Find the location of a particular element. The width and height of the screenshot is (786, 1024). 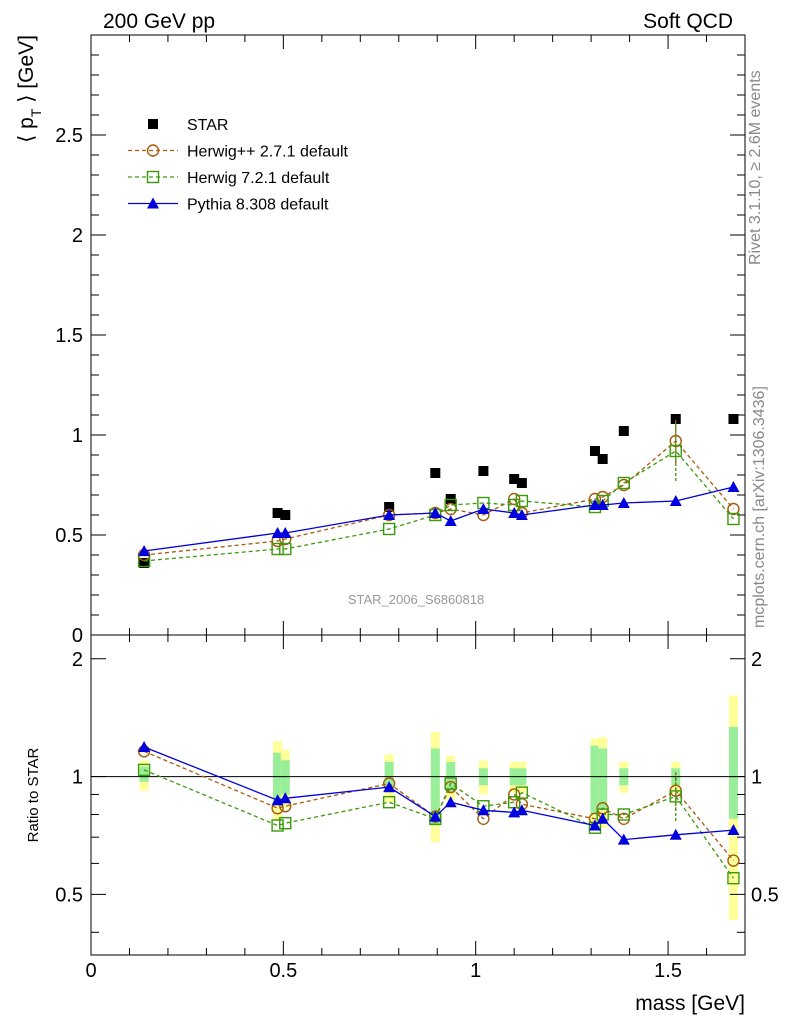

main-ylabel: ⟨ pT ⟩ [GeV] is located at coordinates (29, 89).